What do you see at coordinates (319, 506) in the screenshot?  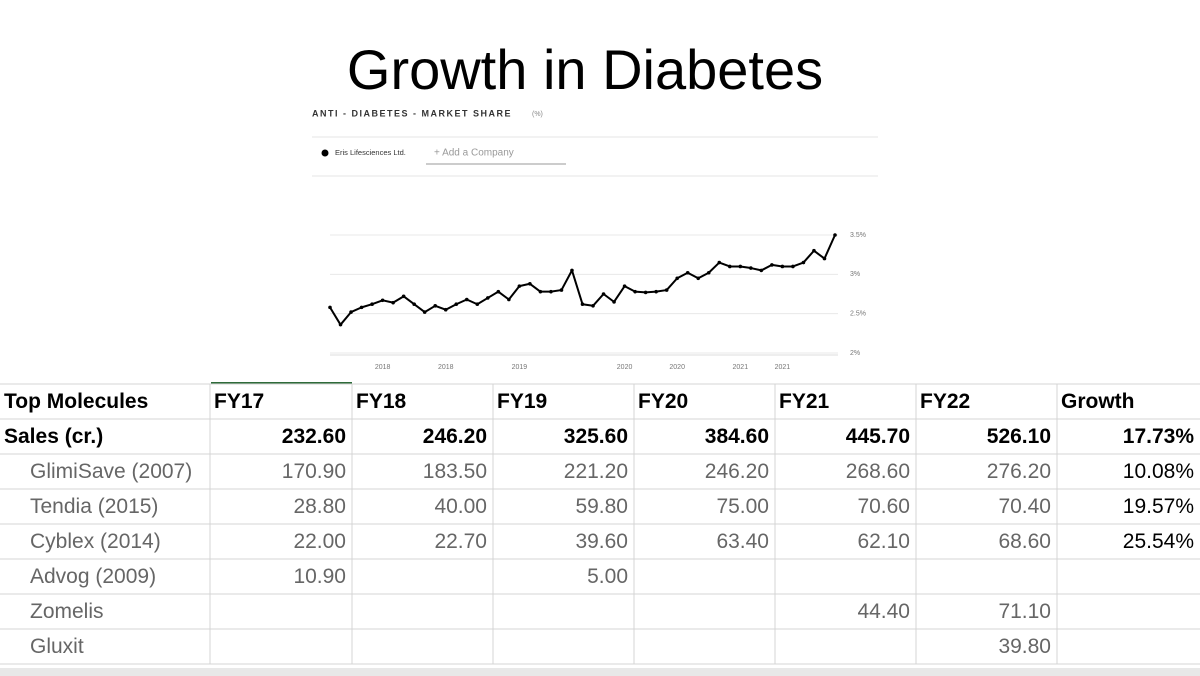 I see `cell: 28.80` at bounding box center [319, 506].